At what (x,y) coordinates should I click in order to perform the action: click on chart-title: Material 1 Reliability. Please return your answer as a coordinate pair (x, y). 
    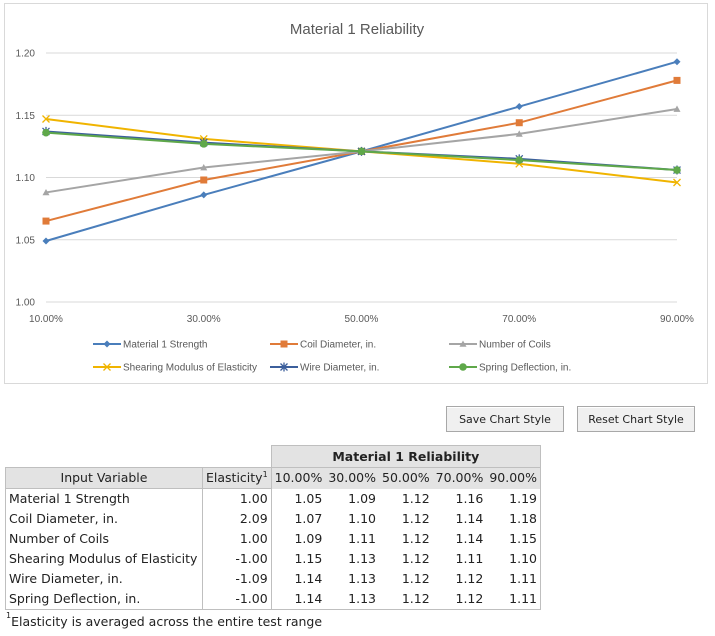
    Looking at the image, I should click on (357, 29).